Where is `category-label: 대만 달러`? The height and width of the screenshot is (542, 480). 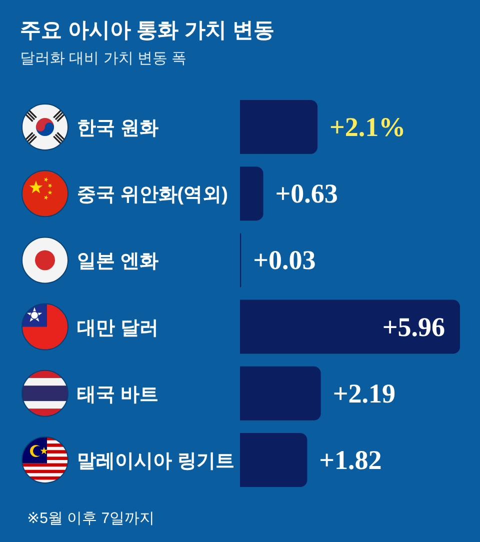 category-label: 대만 달러 is located at coordinates (117, 328).